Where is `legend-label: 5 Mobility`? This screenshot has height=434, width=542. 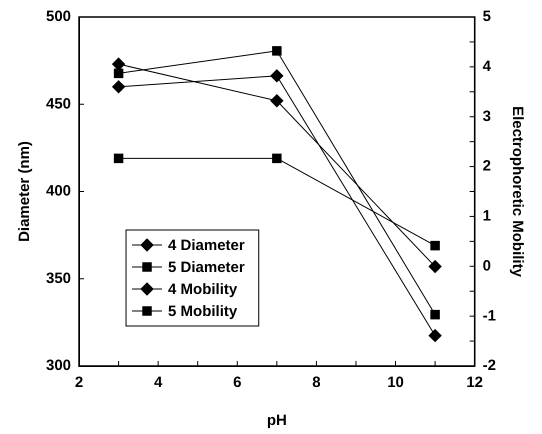 legend-label: 5 Mobility is located at coordinates (203, 311).